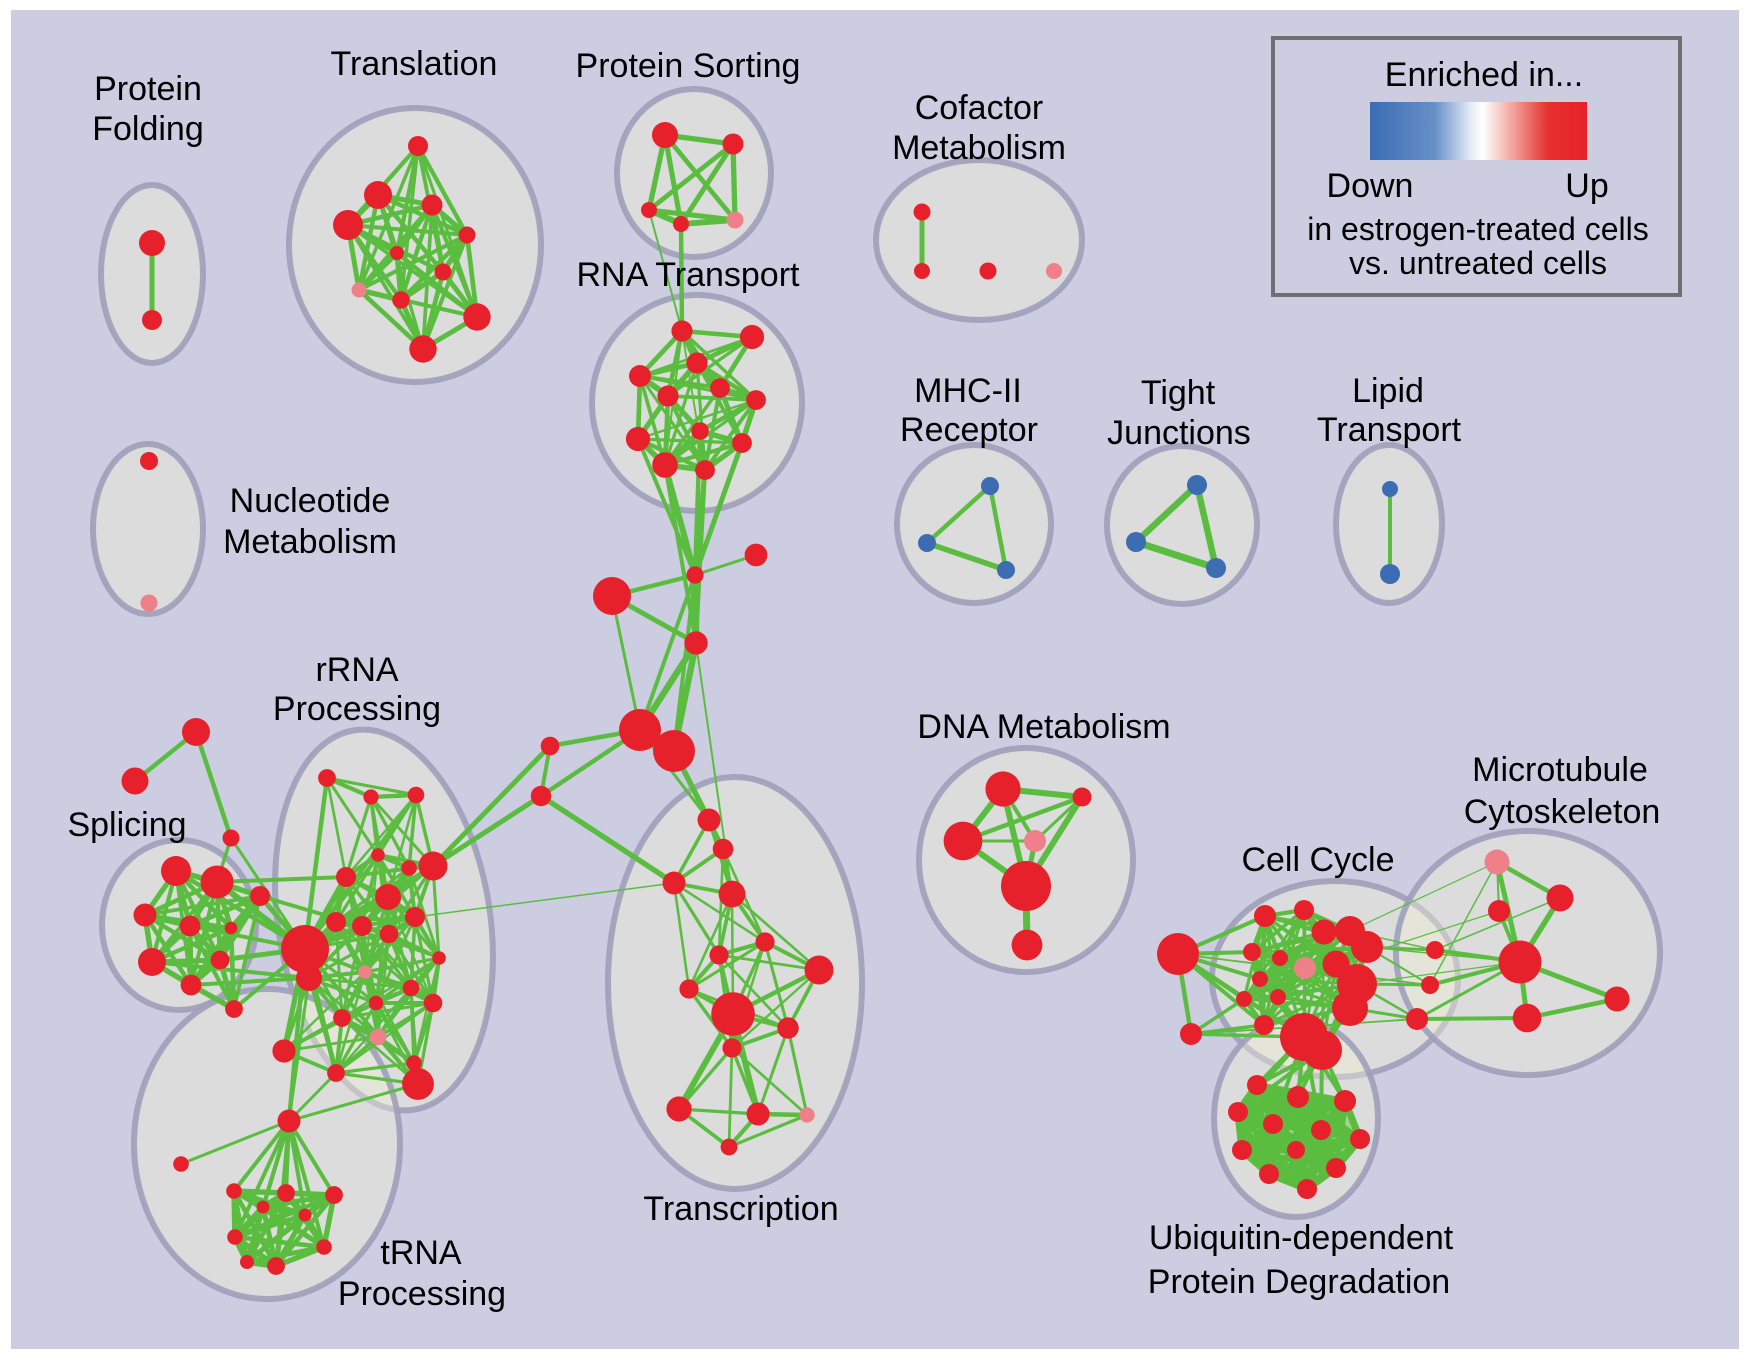 Image resolution: width=1750 pixels, height=1360 pixels. Describe the element at coordinates (1179, 433) in the screenshot. I see `svg-text: Junctions` at that location.